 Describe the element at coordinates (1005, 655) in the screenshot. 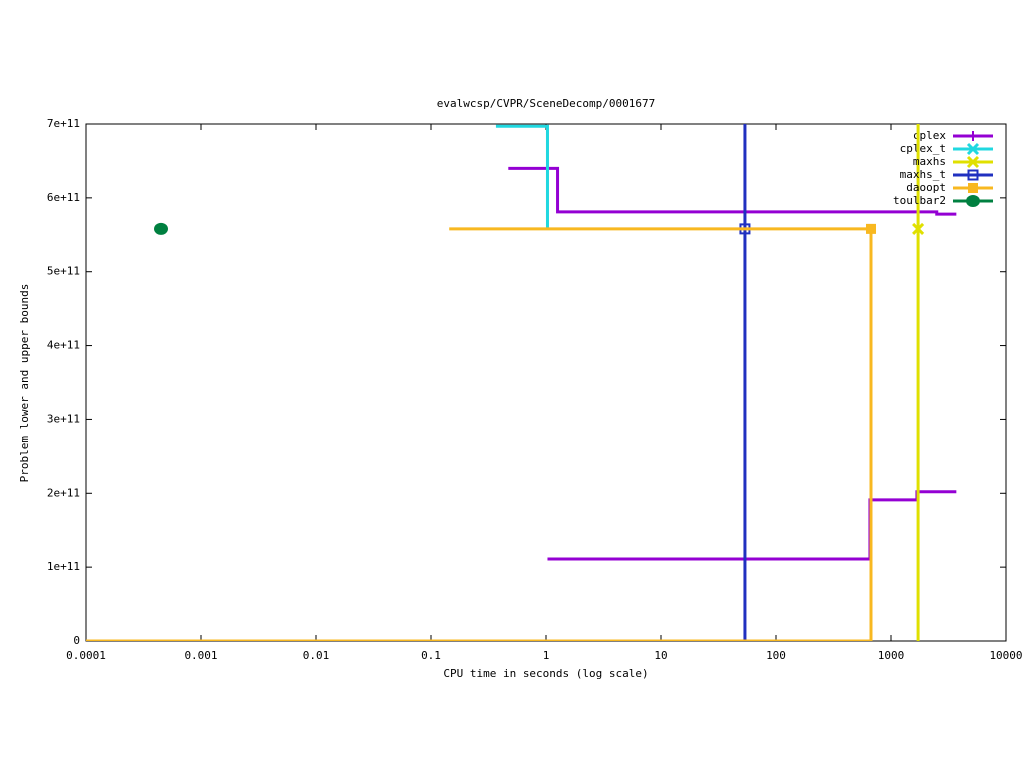

I see `x-tick-label: 10000` at that location.